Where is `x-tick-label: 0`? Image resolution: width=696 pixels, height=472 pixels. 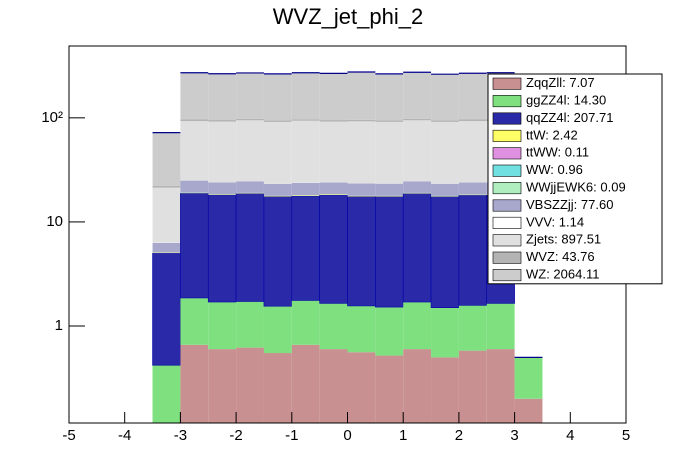 x-tick-label: 0 is located at coordinates (347, 435).